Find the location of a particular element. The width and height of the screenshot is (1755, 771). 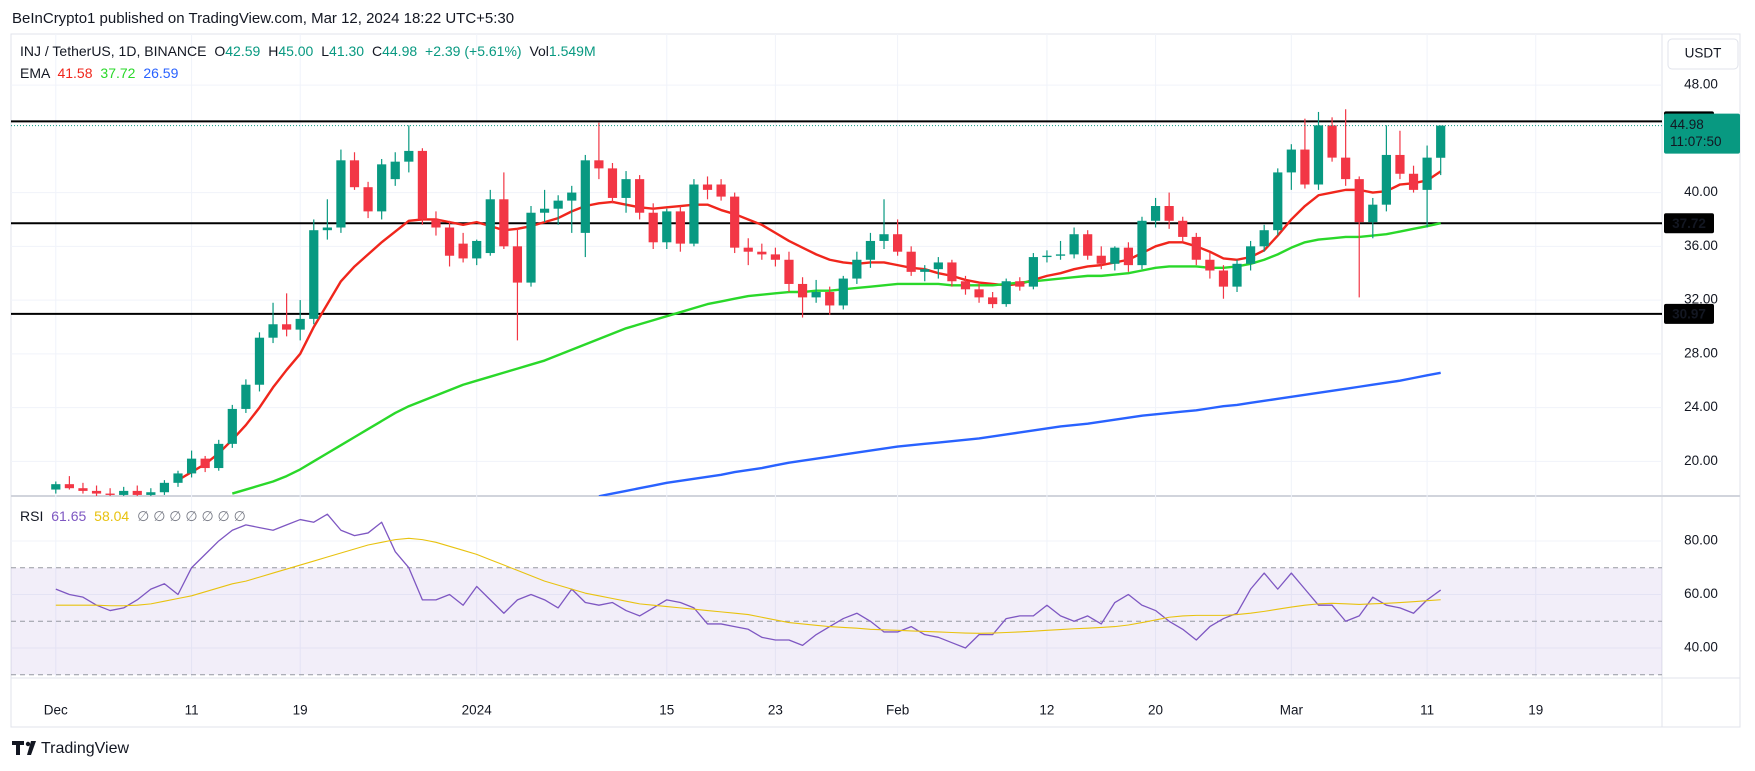

x-tick-label: 20 is located at coordinates (1155, 710).